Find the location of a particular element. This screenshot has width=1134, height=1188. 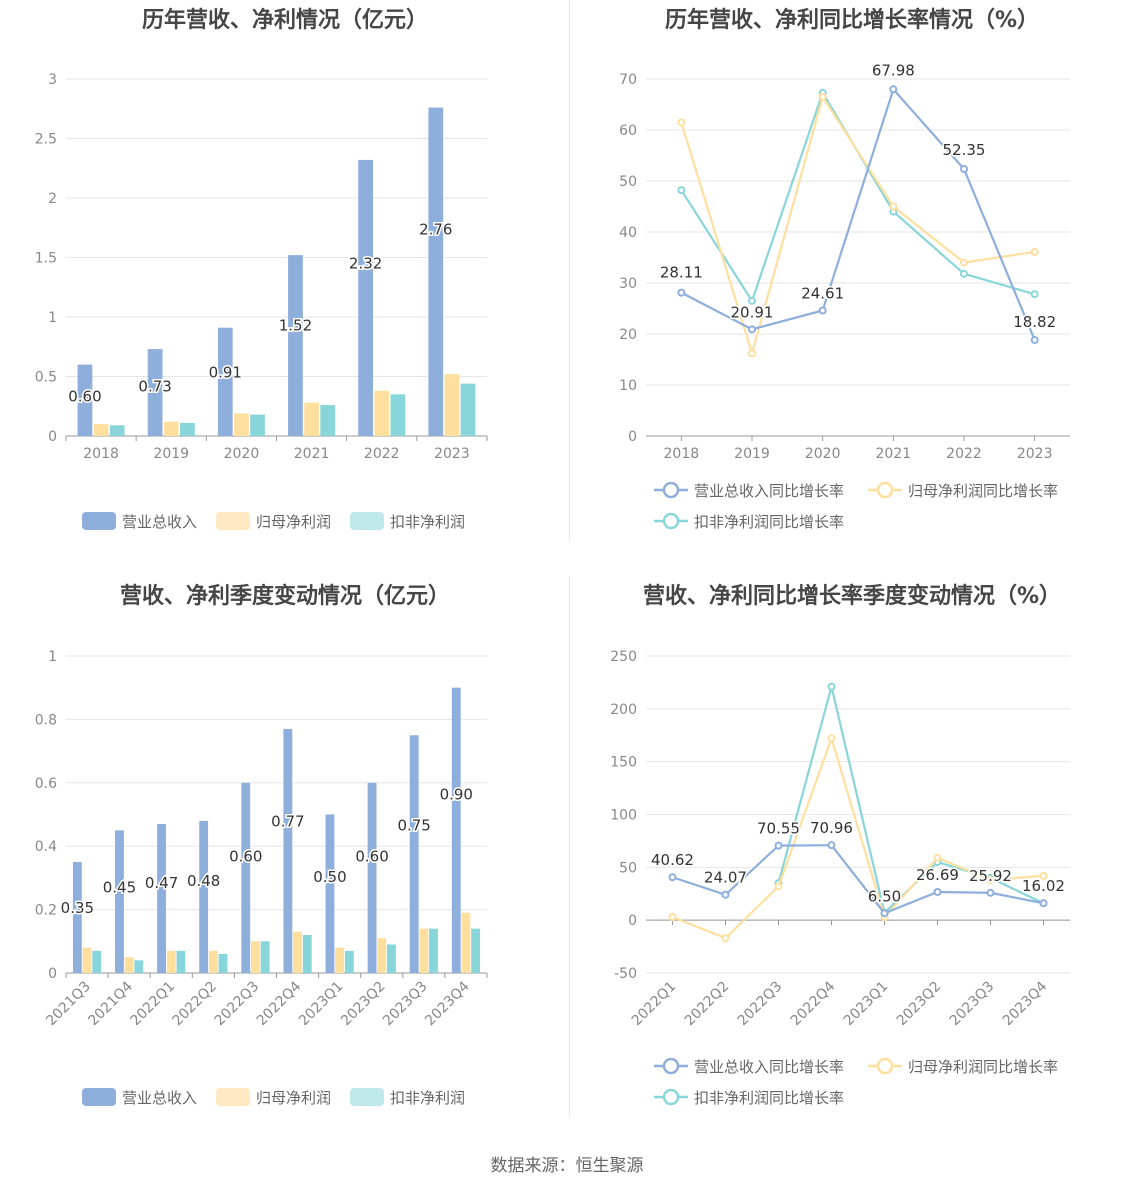

data-label: 67.98 is located at coordinates (893, 70).